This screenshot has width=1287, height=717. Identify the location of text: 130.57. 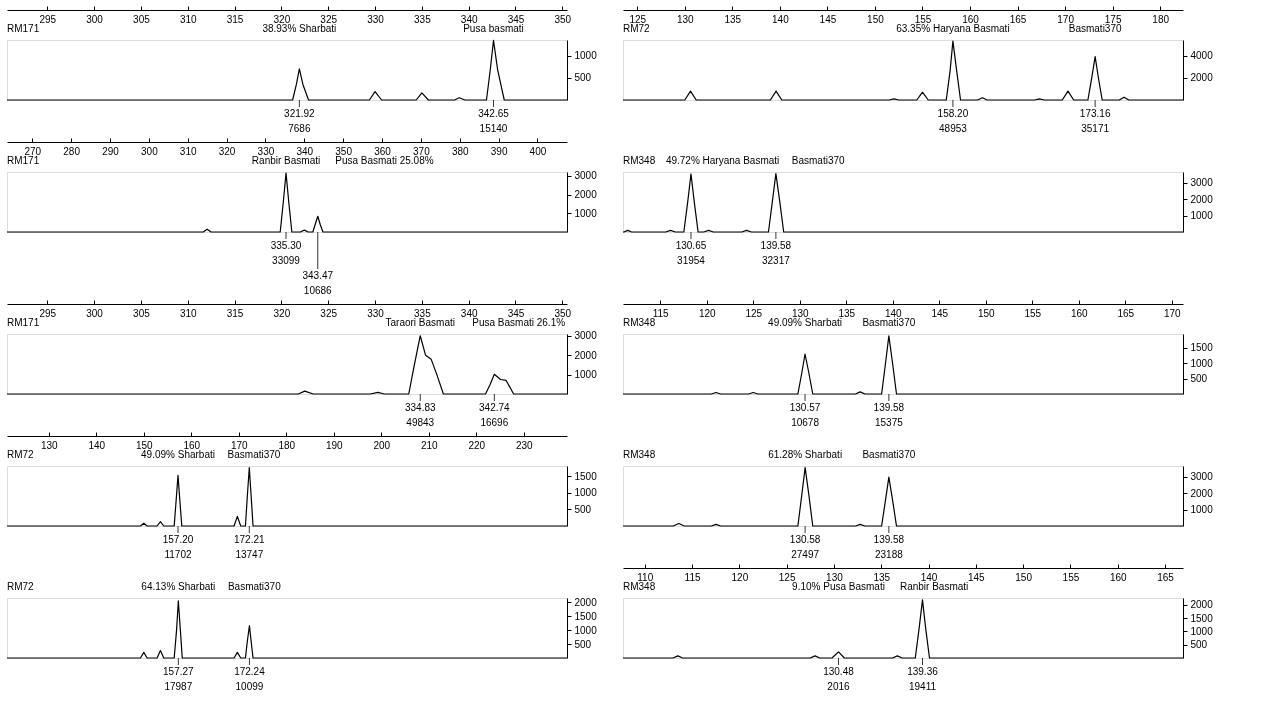
(805, 407).